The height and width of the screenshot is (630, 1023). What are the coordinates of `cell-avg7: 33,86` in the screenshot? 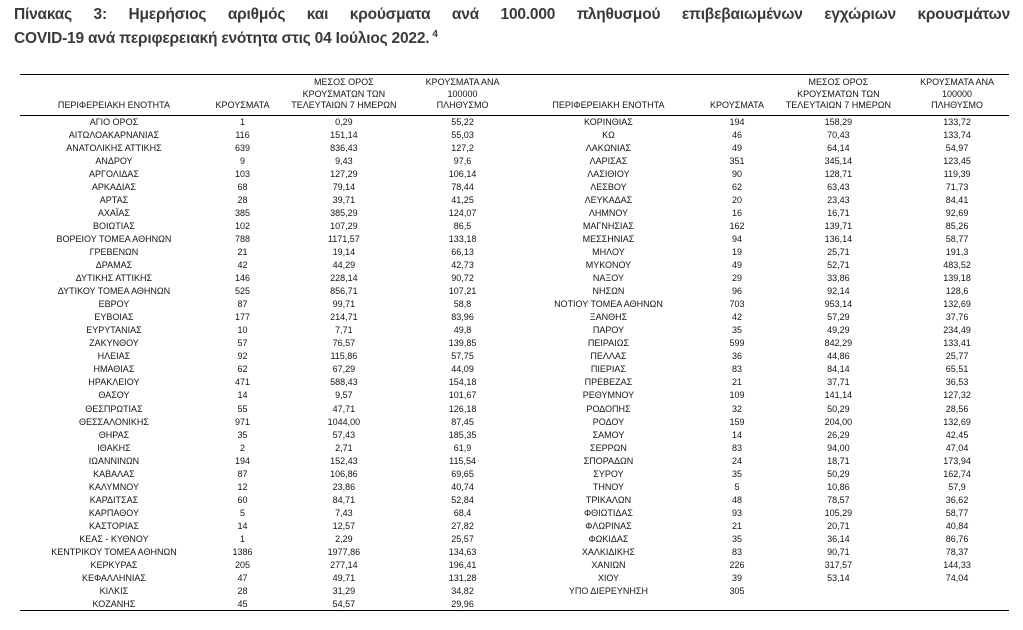 It's located at (838, 278).